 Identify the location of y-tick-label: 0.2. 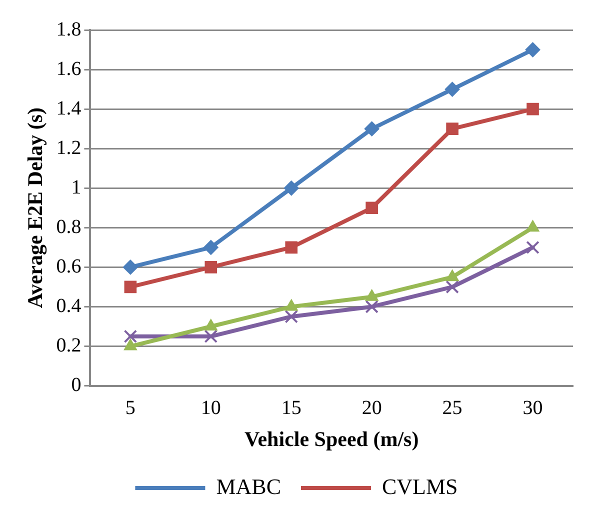
(69, 345).